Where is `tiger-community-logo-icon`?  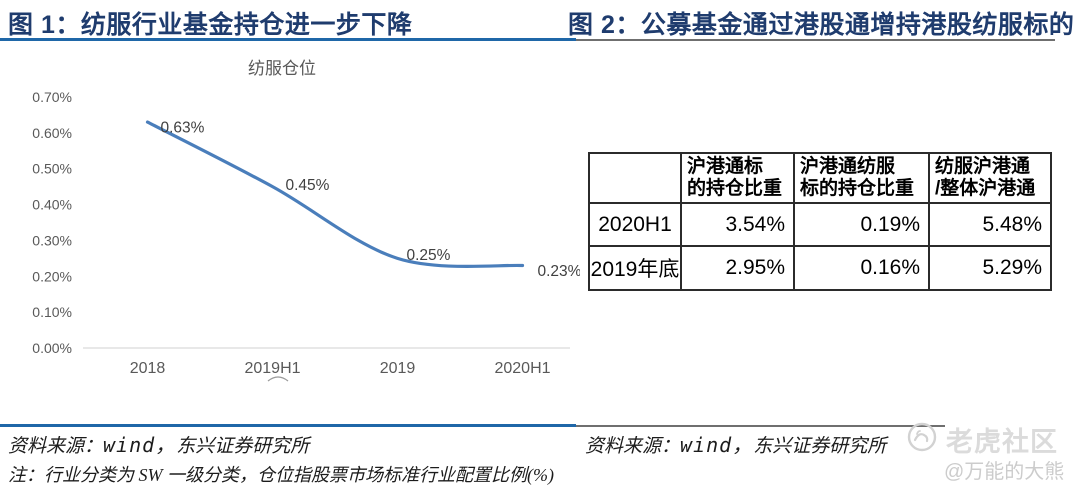 tiger-community-logo-icon is located at coordinates (922, 437).